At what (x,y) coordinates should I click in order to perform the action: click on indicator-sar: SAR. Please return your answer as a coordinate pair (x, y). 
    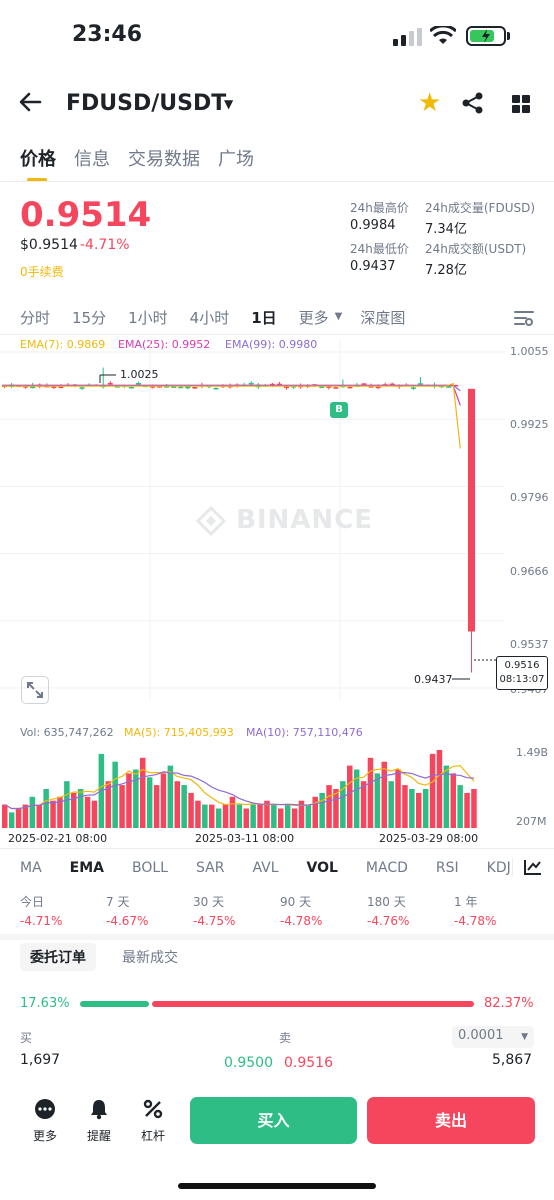
    Looking at the image, I should click on (210, 868).